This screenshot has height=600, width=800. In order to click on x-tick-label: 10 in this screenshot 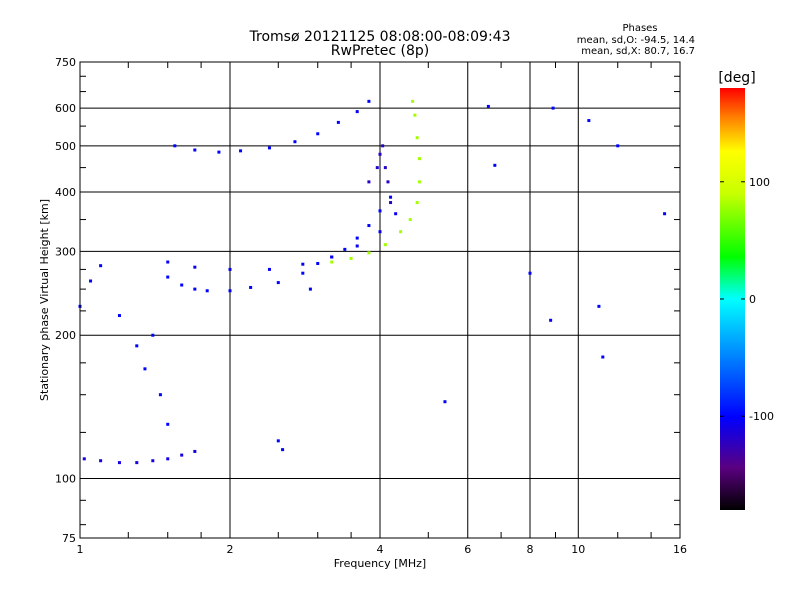, I will do `click(578, 549)`.